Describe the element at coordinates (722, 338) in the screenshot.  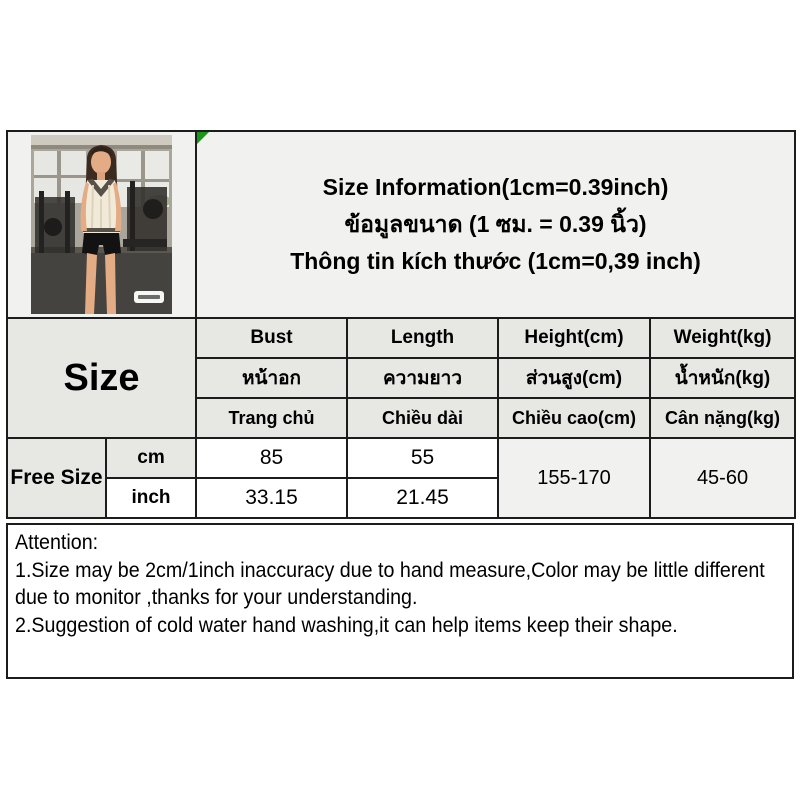
I see `header-weight-en: Weight(kg)` at that location.